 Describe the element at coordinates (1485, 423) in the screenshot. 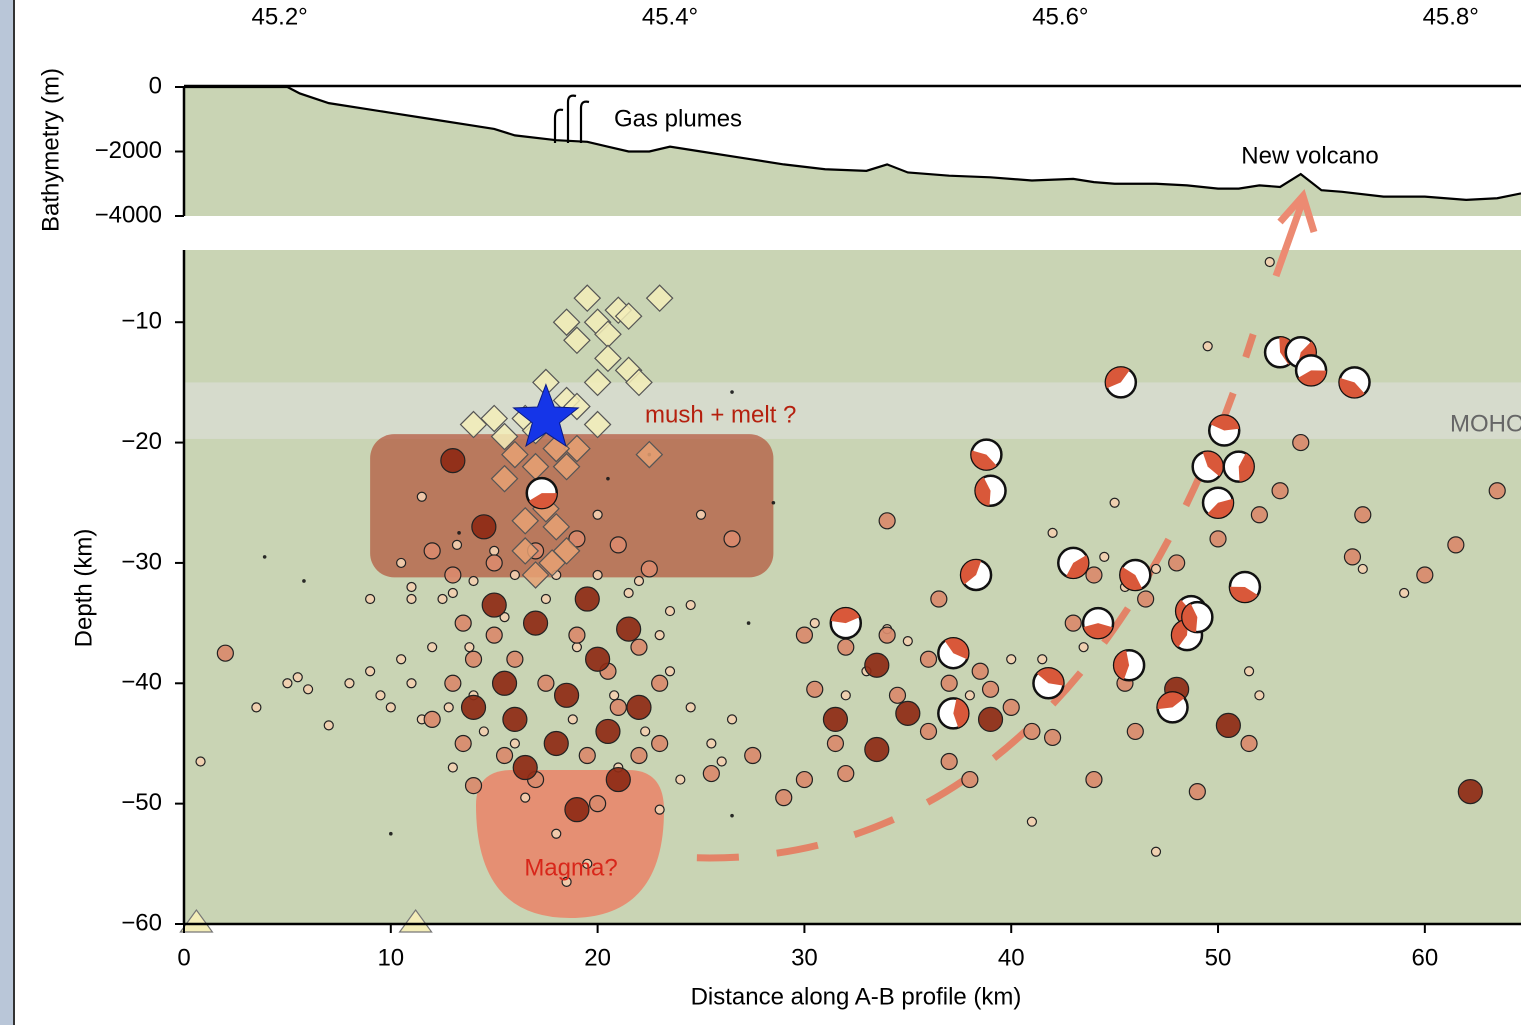

I see `annotation: MOHO` at that location.